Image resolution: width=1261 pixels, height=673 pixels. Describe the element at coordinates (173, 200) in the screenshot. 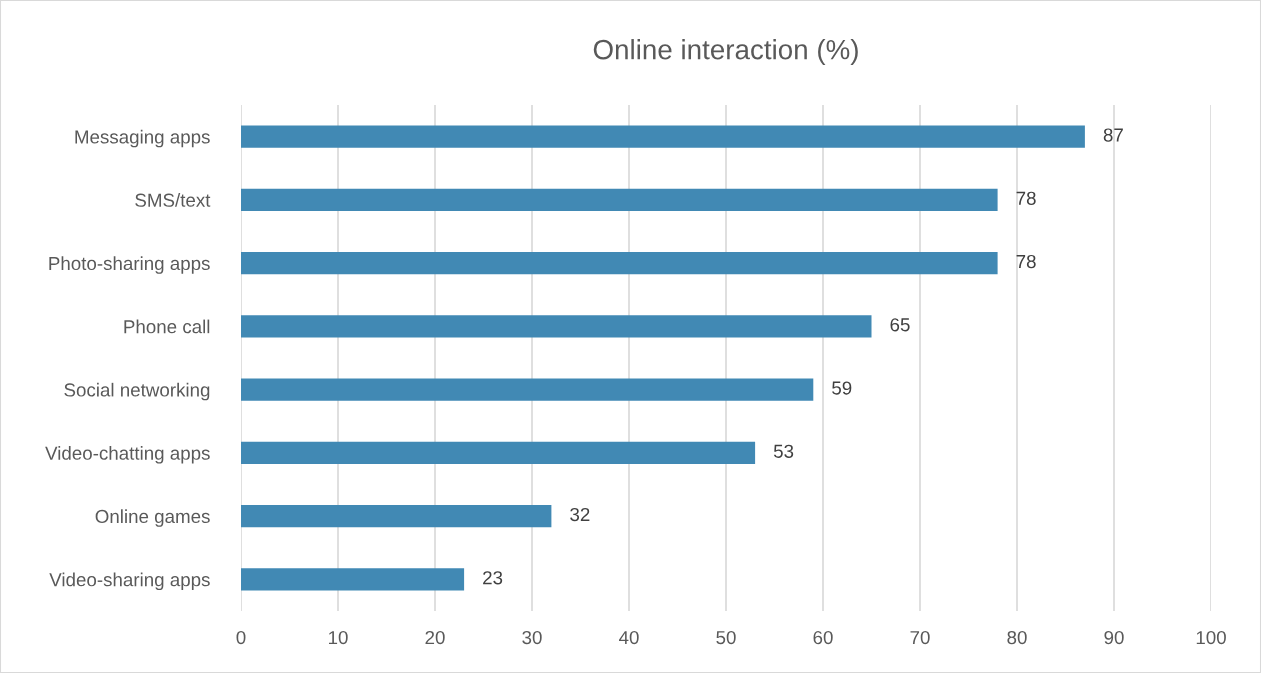

I see `y-tick-label: SMS/text` at that location.